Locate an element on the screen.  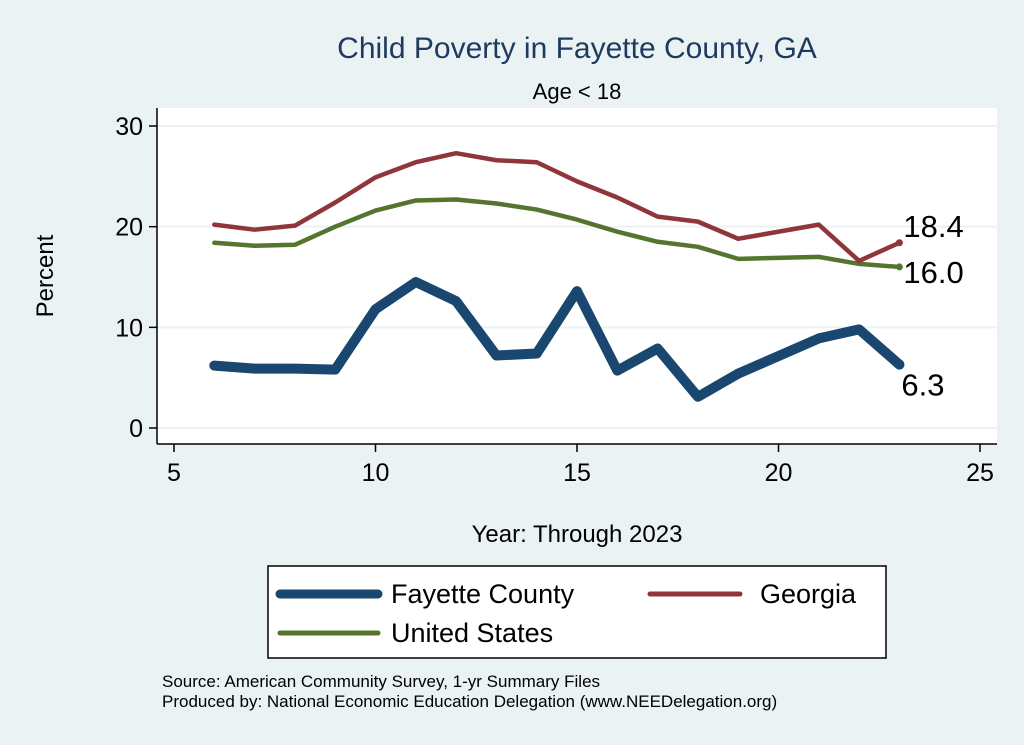
y-tick-label-20: 20 is located at coordinates (129, 228).